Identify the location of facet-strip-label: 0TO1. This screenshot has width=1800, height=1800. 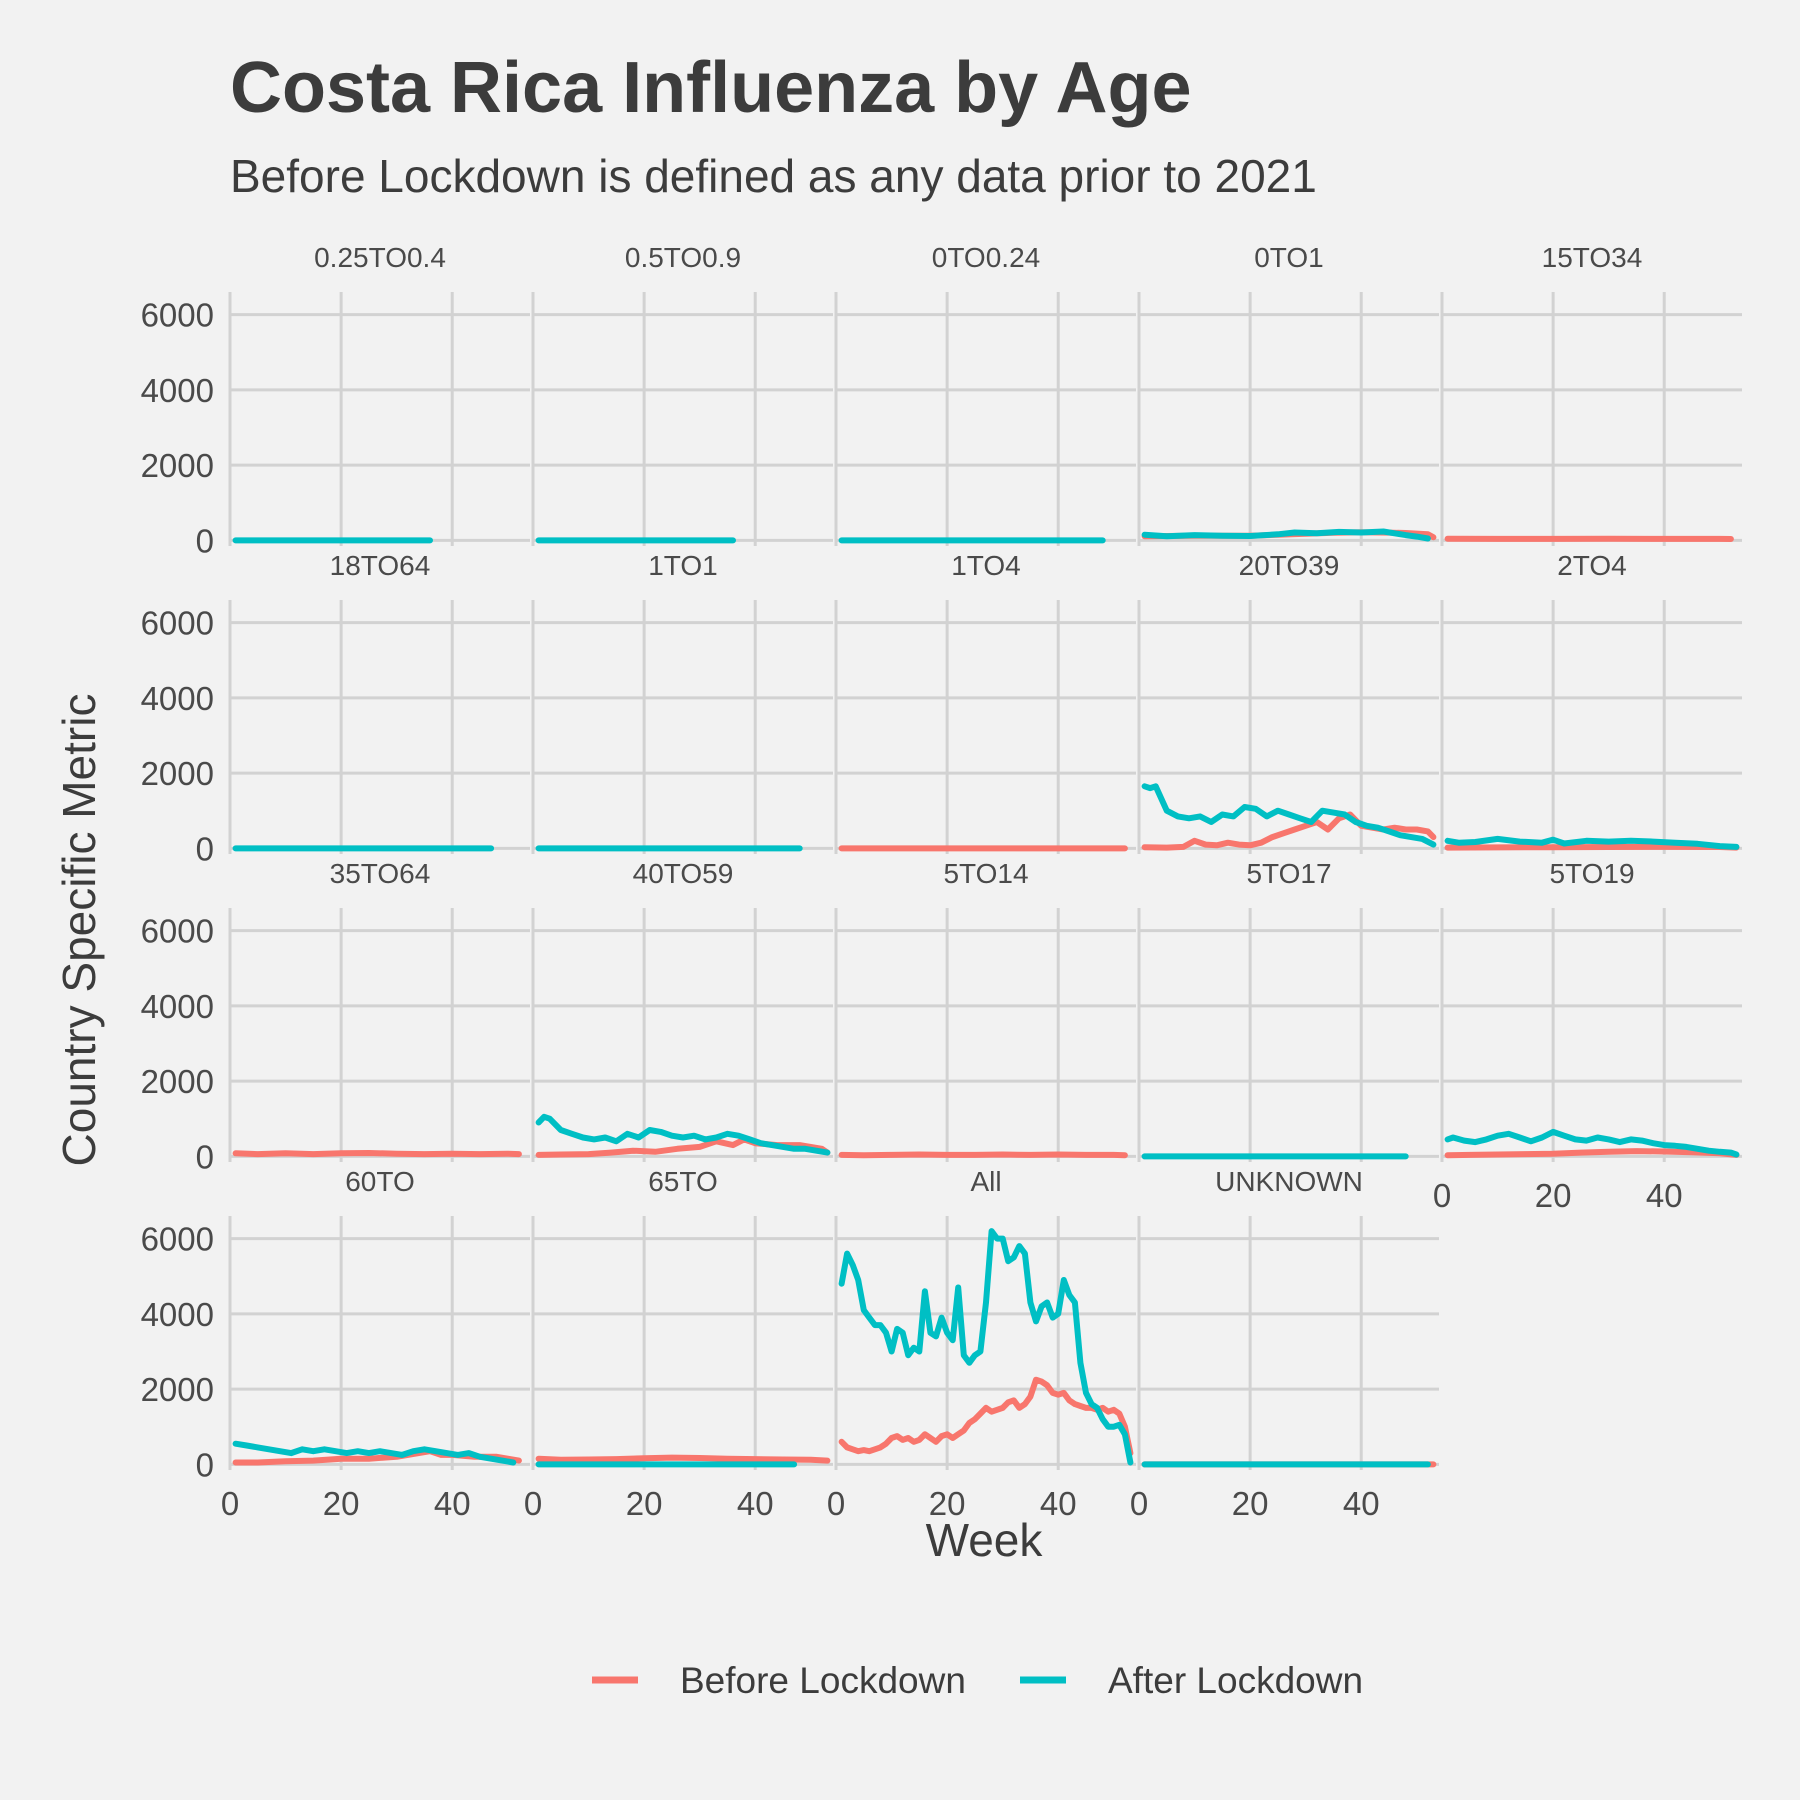
(1289, 257).